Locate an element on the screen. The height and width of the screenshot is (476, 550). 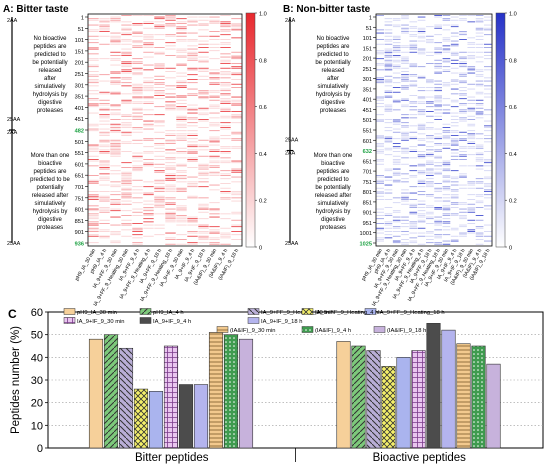
heatmap-frame is located at coordinates (165, 130).